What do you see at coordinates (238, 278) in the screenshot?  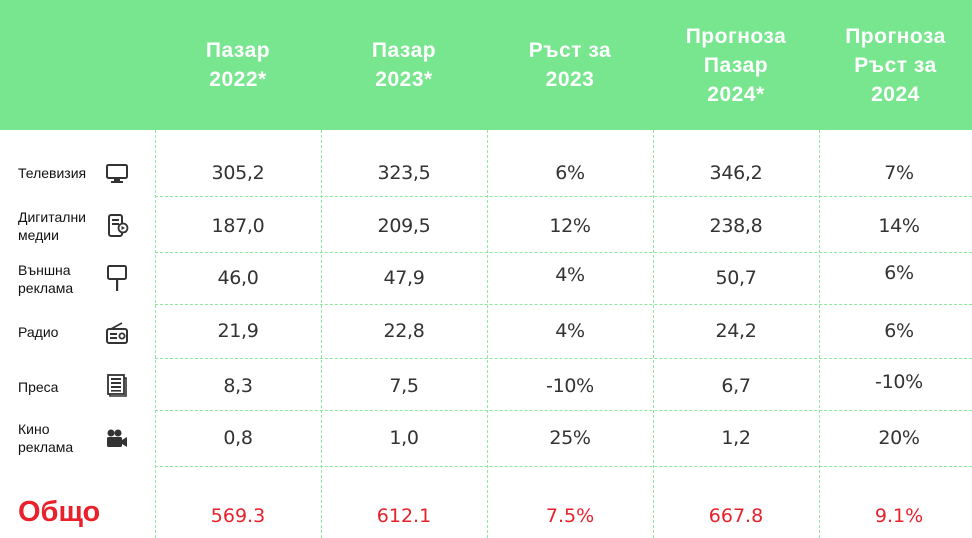 I see `cell-value: 46,0` at bounding box center [238, 278].